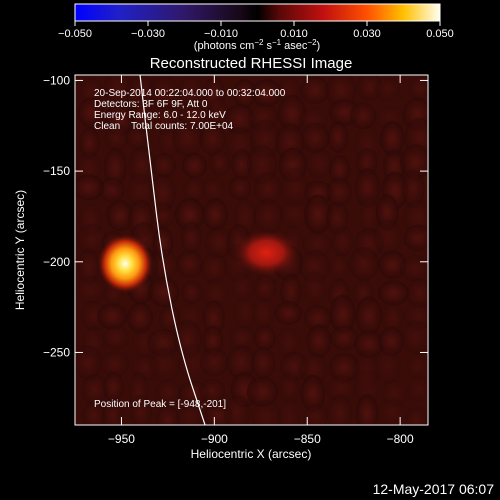 The height and width of the screenshot is (500, 500). I want to click on solar-limb-curve, so click(172, 250).